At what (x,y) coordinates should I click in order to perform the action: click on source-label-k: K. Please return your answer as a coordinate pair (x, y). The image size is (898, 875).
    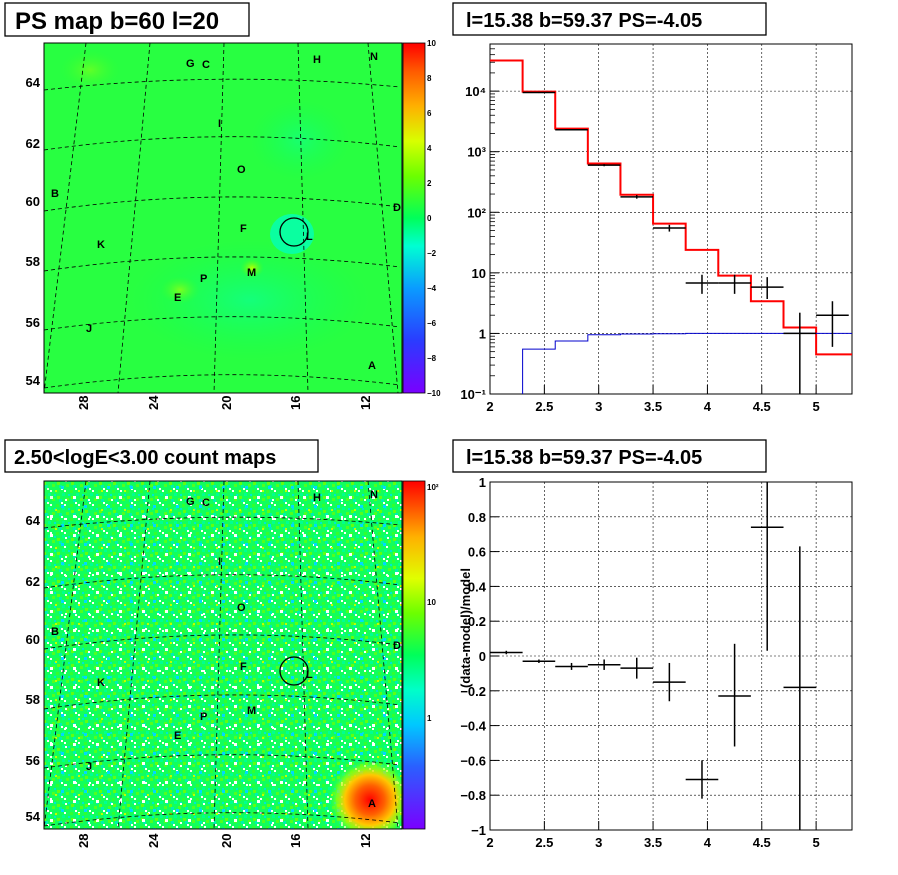
    Looking at the image, I should click on (101, 245).